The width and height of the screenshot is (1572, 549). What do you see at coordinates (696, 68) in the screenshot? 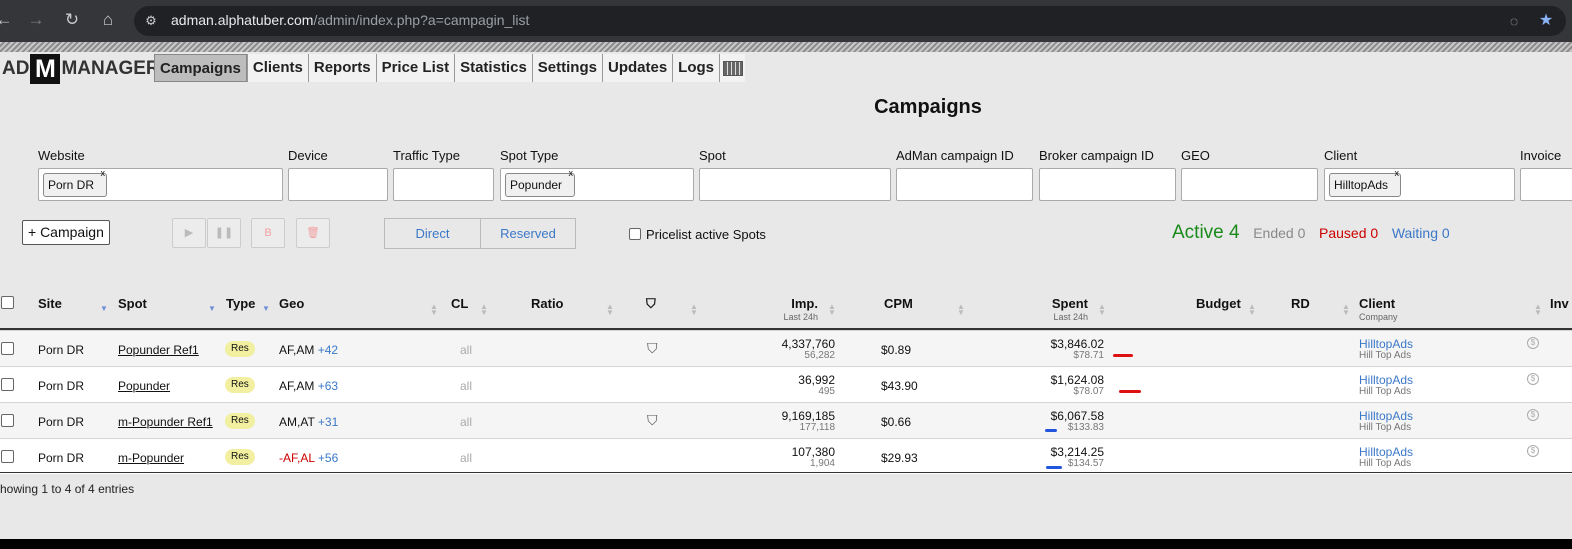
I see `menu-logs: Logs` at bounding box center [696, 68].